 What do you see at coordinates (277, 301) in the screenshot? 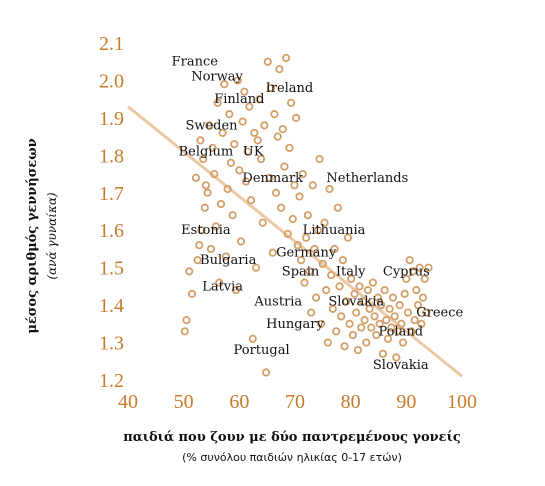
I see `country-label: Austria` at bounding box center [277, 301].